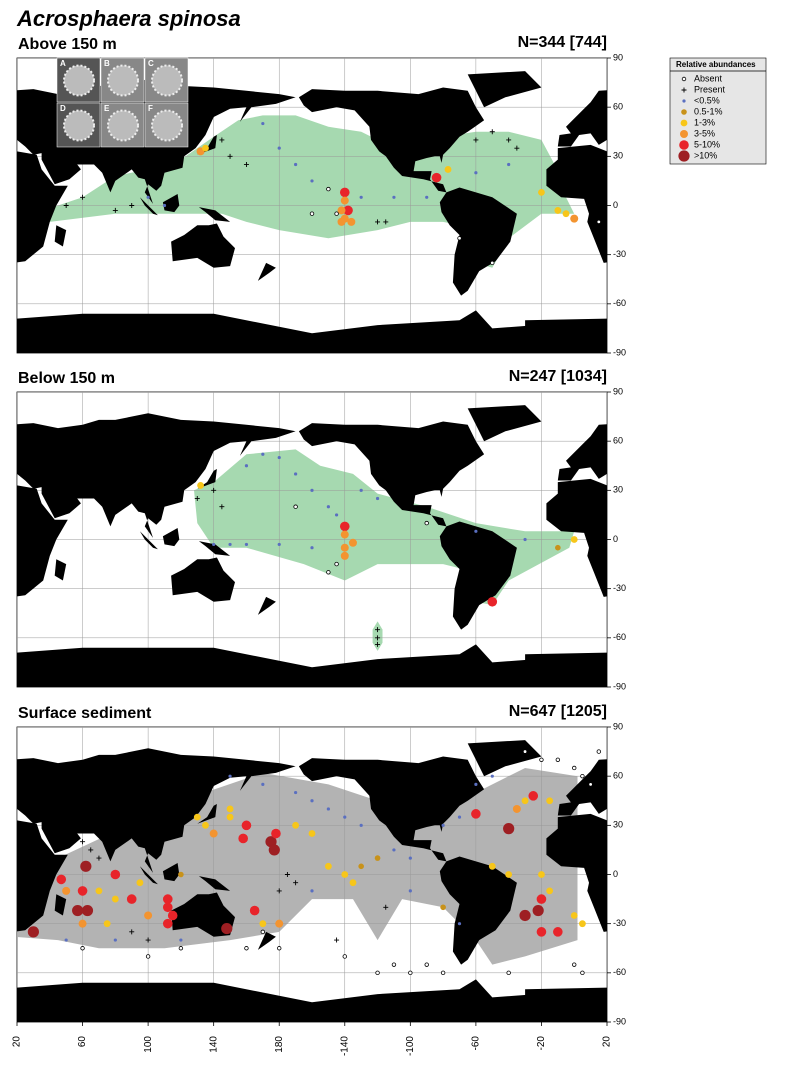 The width and height of the screenshot is (786, 1080). What do you see at coordinates (619, 686) in the screenshot?
I see `lat-tick-label: -90` at bounding box center [619, 686].